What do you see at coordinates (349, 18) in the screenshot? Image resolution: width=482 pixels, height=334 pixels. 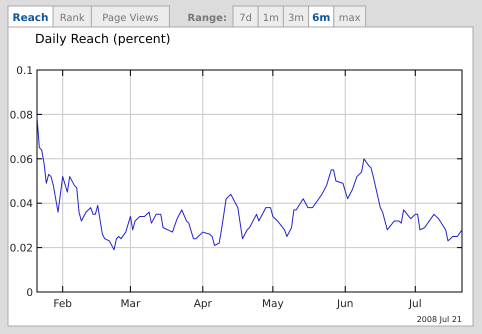 I see `text: max` at bounding box center [349, 18].